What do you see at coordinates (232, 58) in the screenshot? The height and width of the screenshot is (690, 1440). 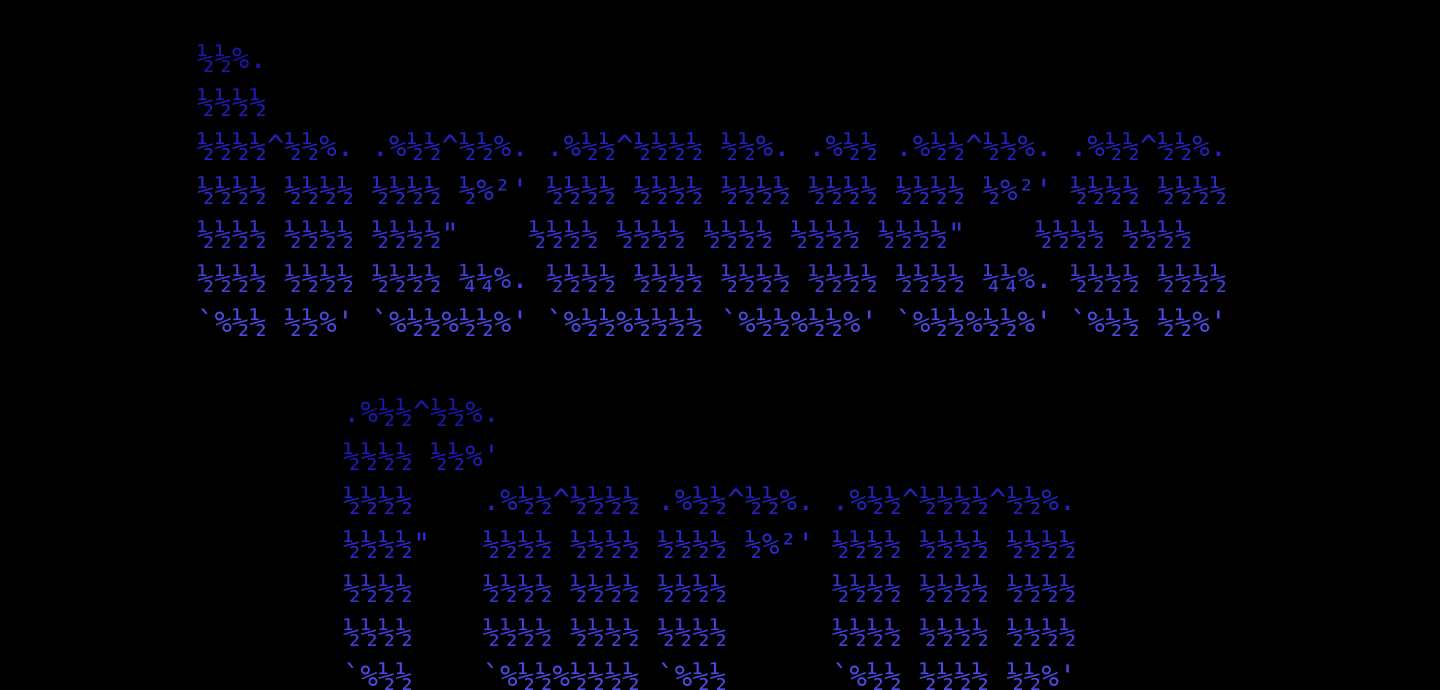 I see `art-row: ½½%.` at bounding box center [232, 58].